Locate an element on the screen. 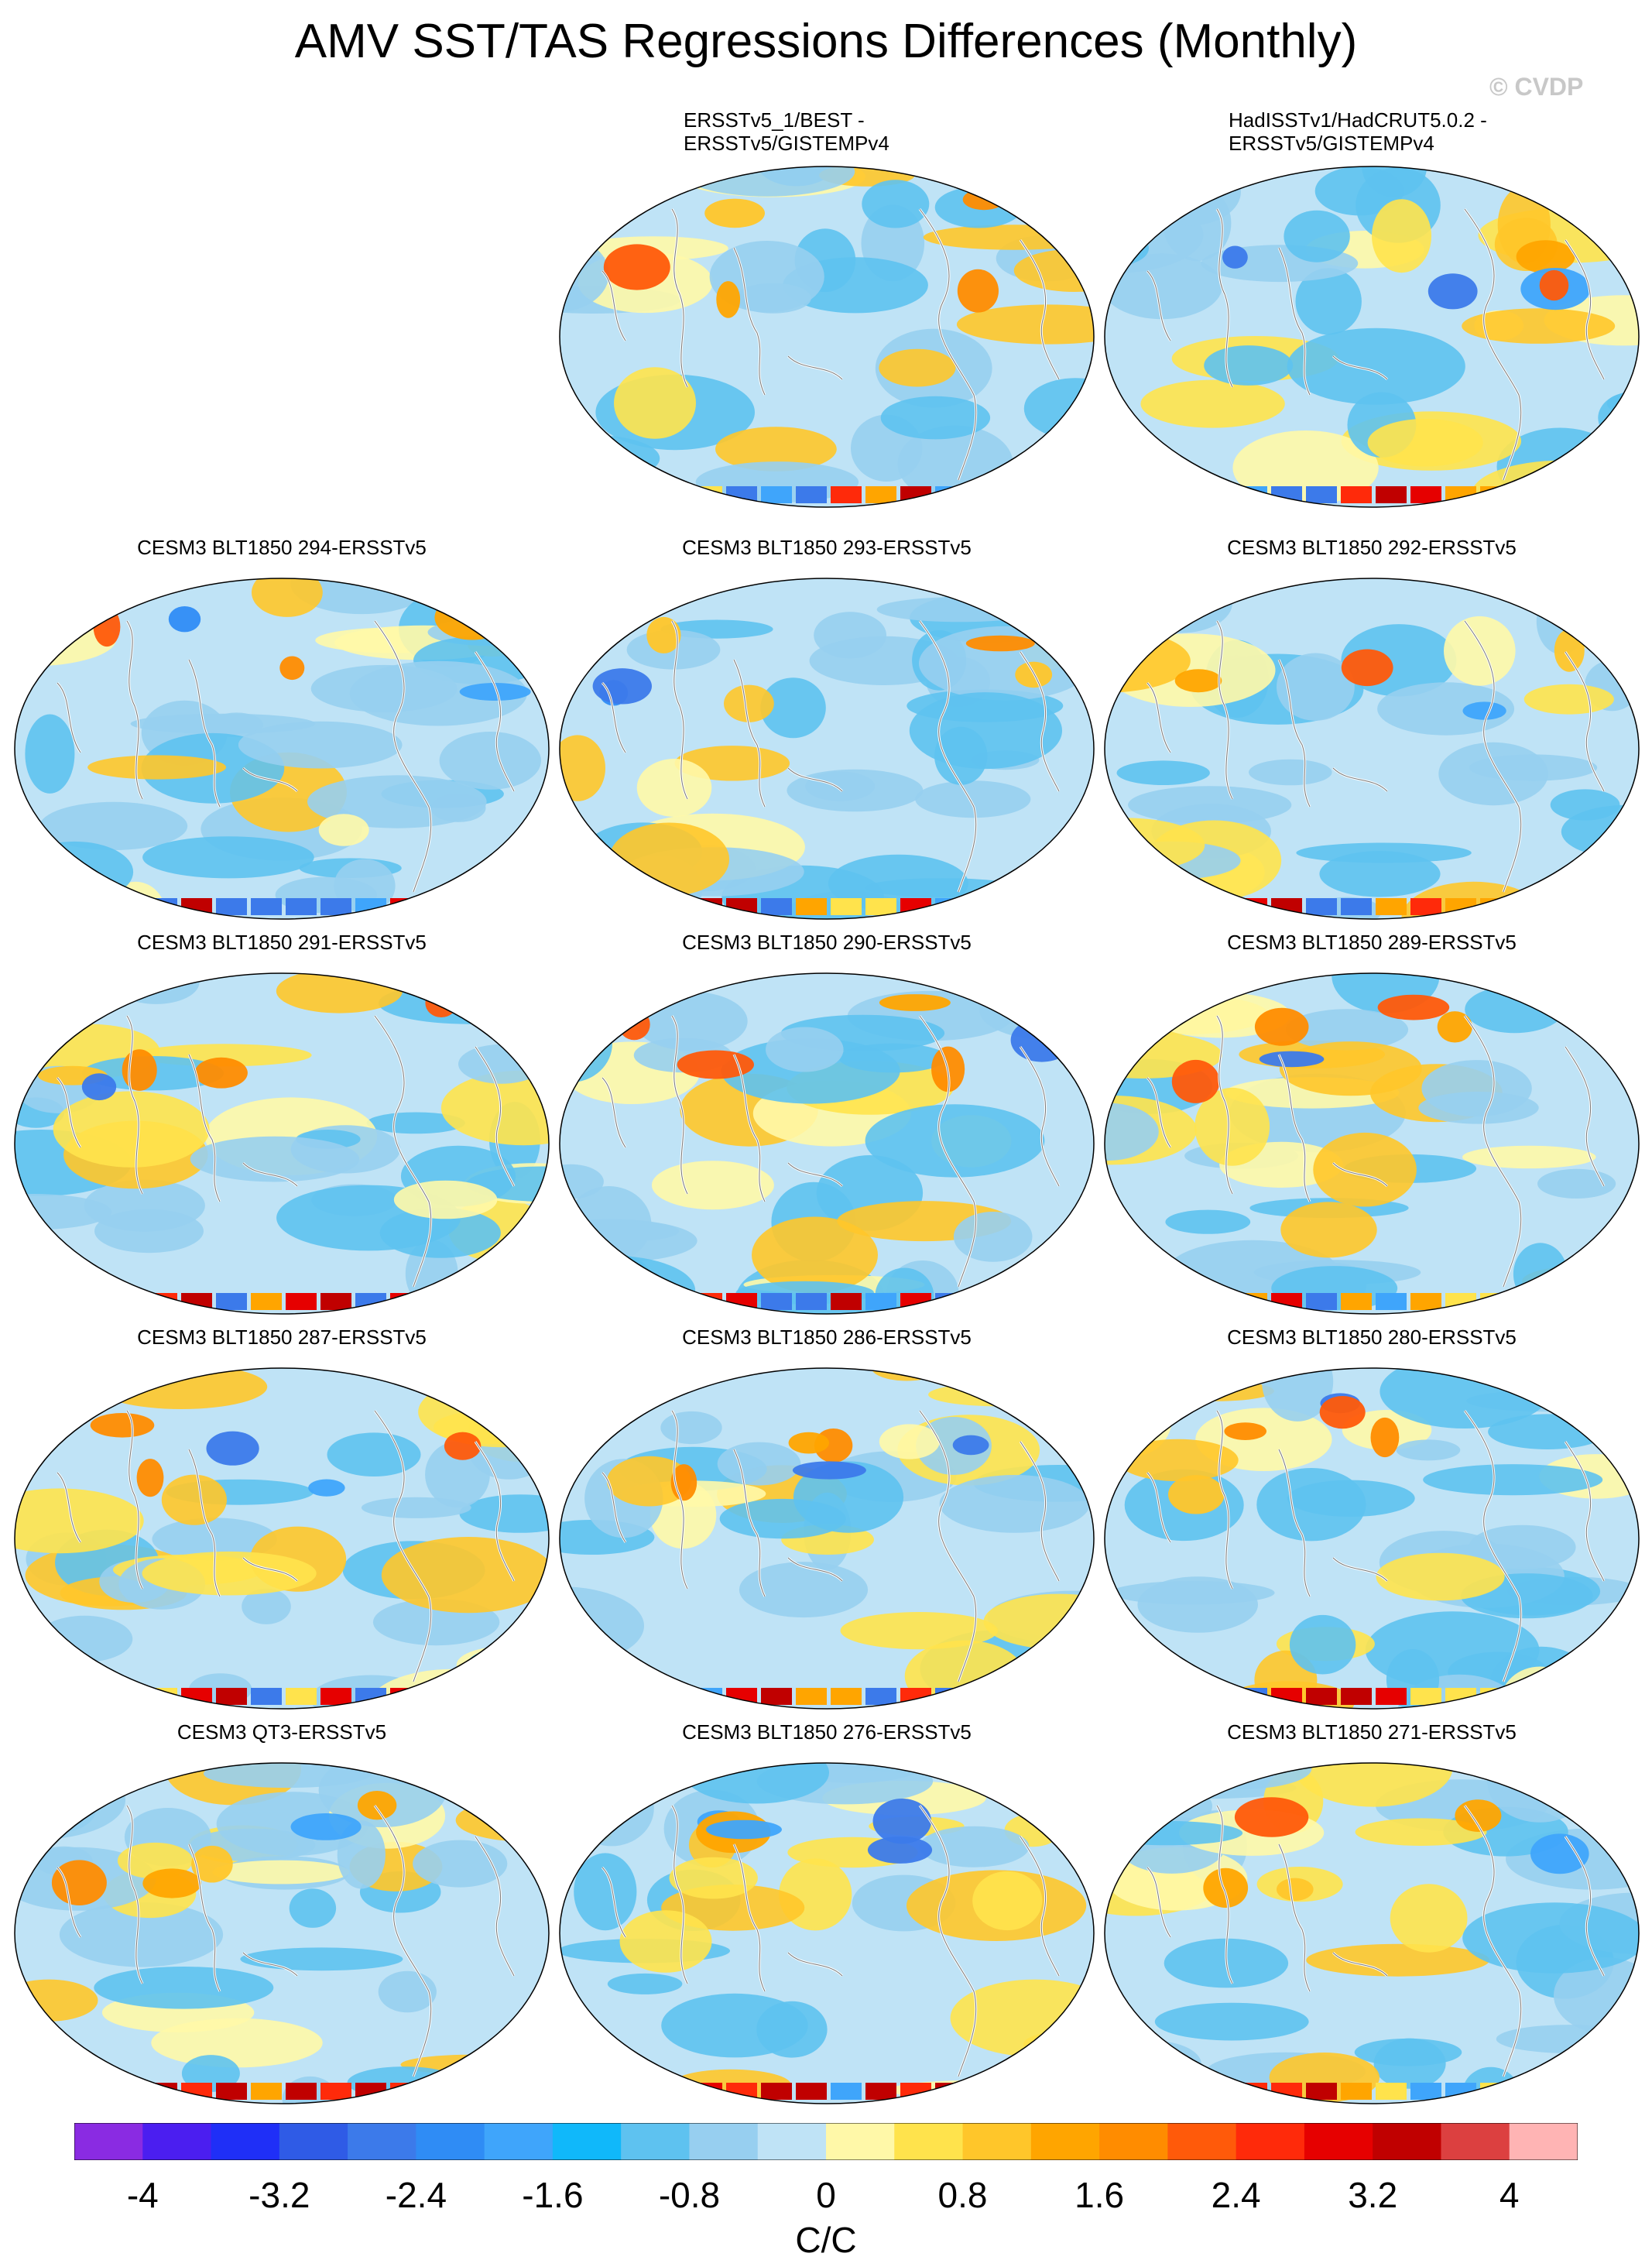  panel-title: ERSSTv5_1/BEST - ERSSTv5/GISTEMPv4 is located at coordinates (787, 131).